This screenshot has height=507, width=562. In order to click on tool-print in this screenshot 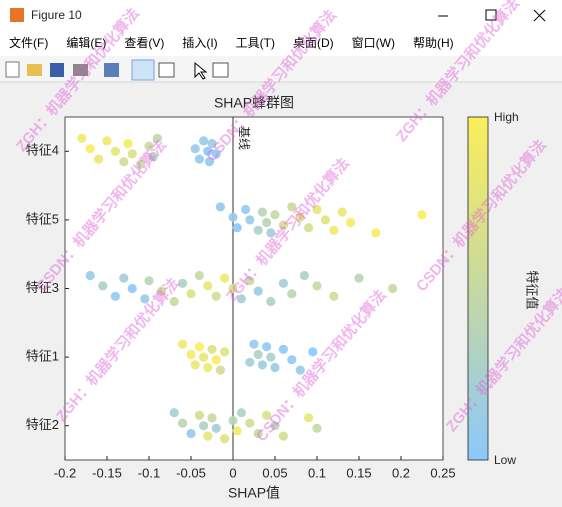, I will do `click(80, 70)`.